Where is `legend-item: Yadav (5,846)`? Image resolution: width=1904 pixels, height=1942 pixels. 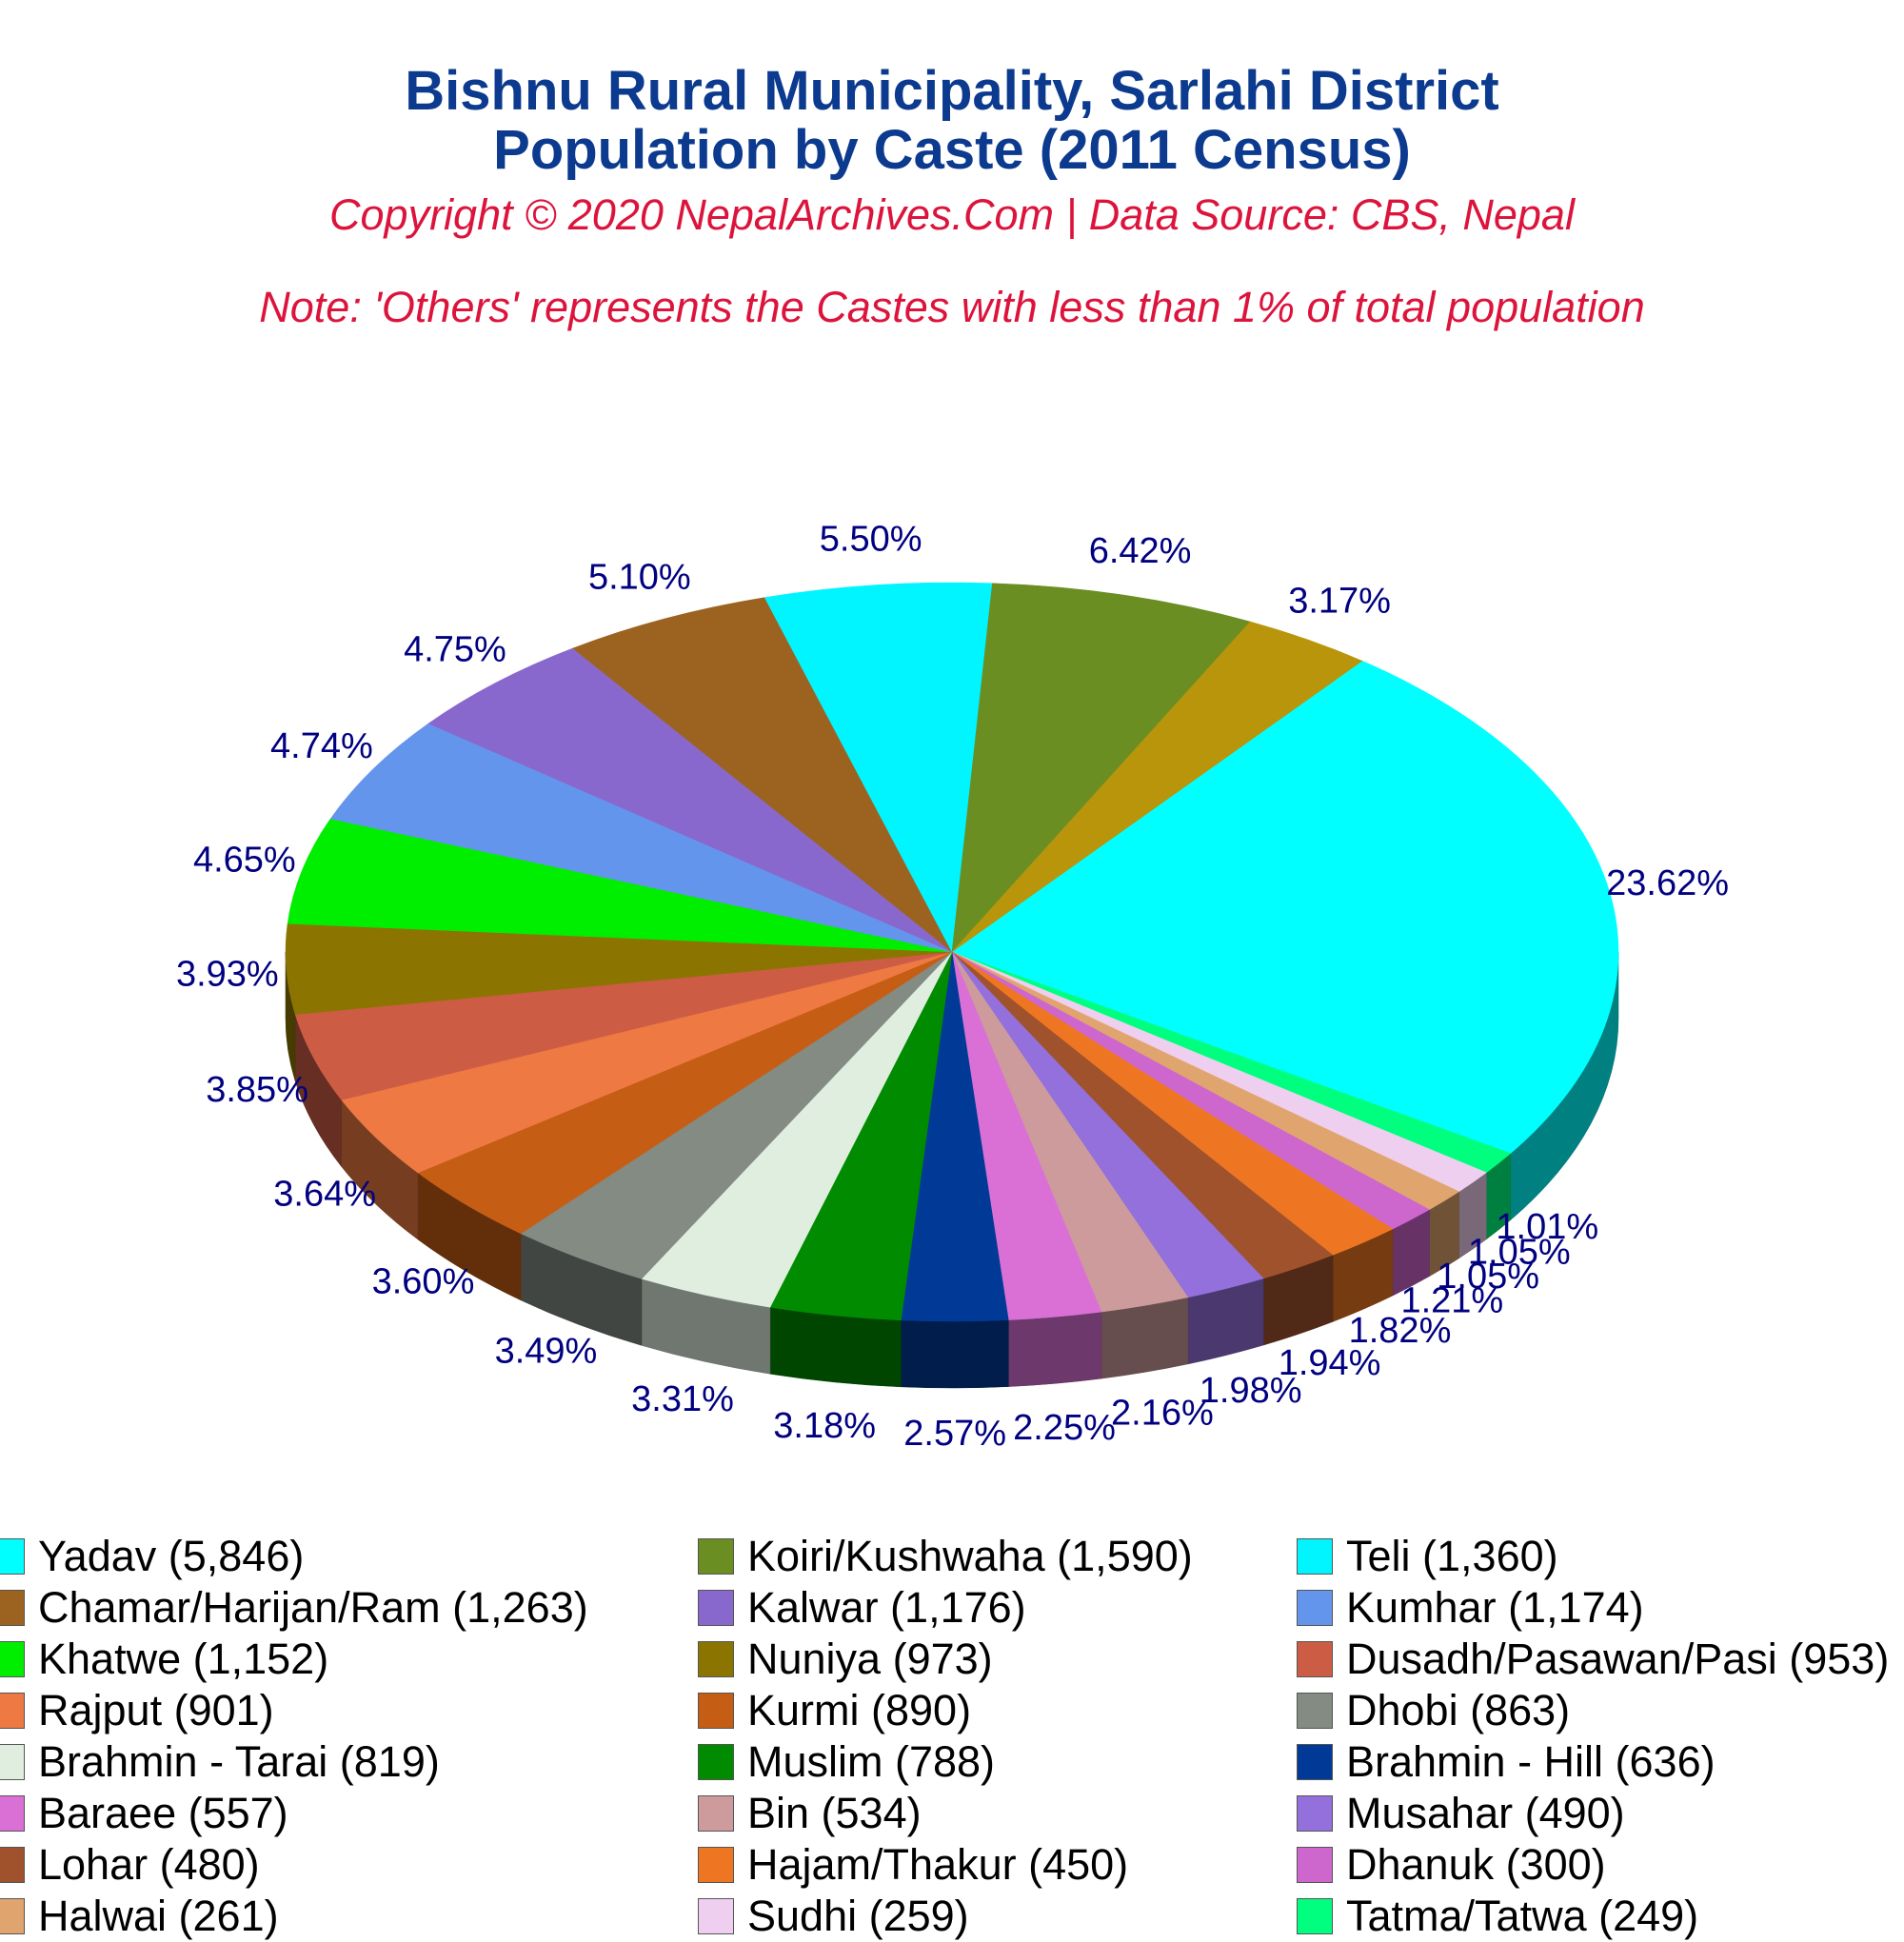 legend-item: Yadav (5,846) is located at coordinates (152, 1556).